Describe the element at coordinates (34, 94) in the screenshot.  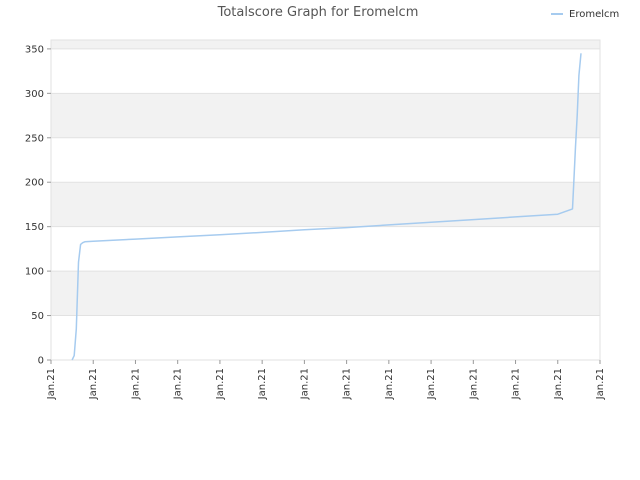
I see `y-tick-label: 300` at that location.